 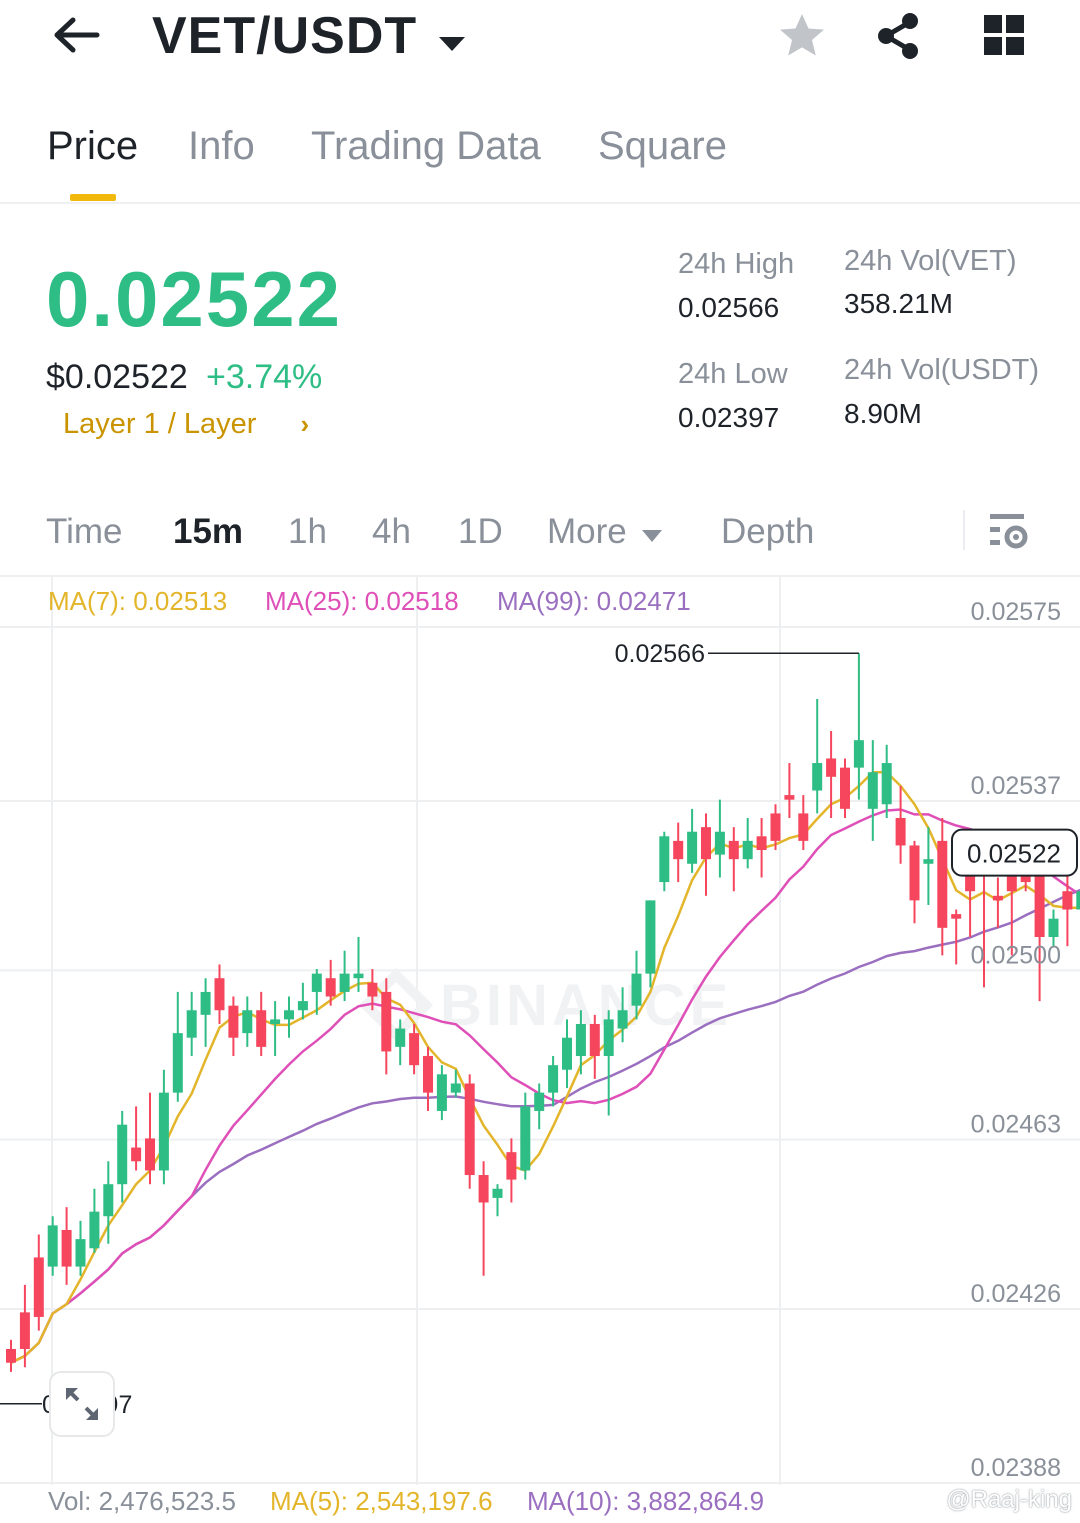 What do you see at coordinates (194, 299) in the screenshot?
I see `last-price: 0.02522` at bounding box center [194, 299].